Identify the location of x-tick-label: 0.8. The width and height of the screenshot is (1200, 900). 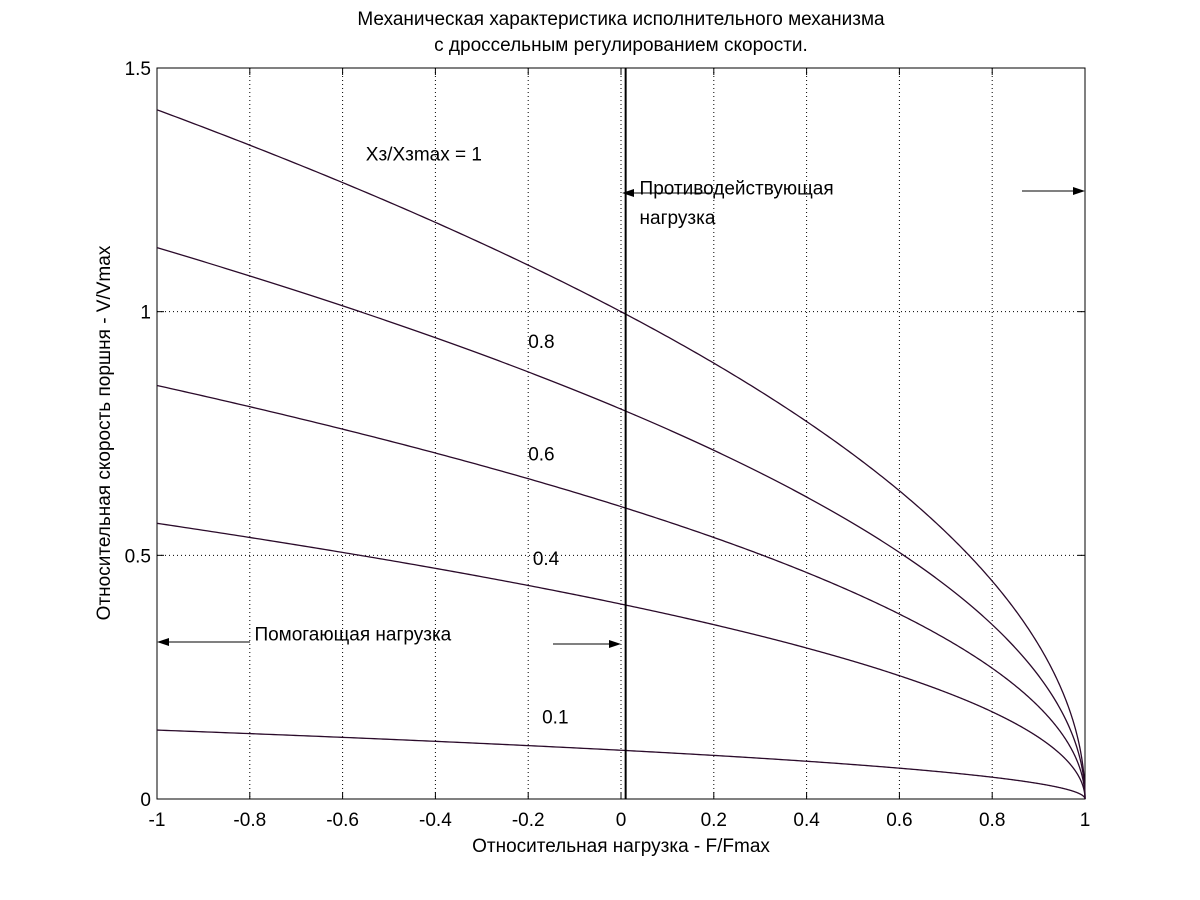
(992, 820).